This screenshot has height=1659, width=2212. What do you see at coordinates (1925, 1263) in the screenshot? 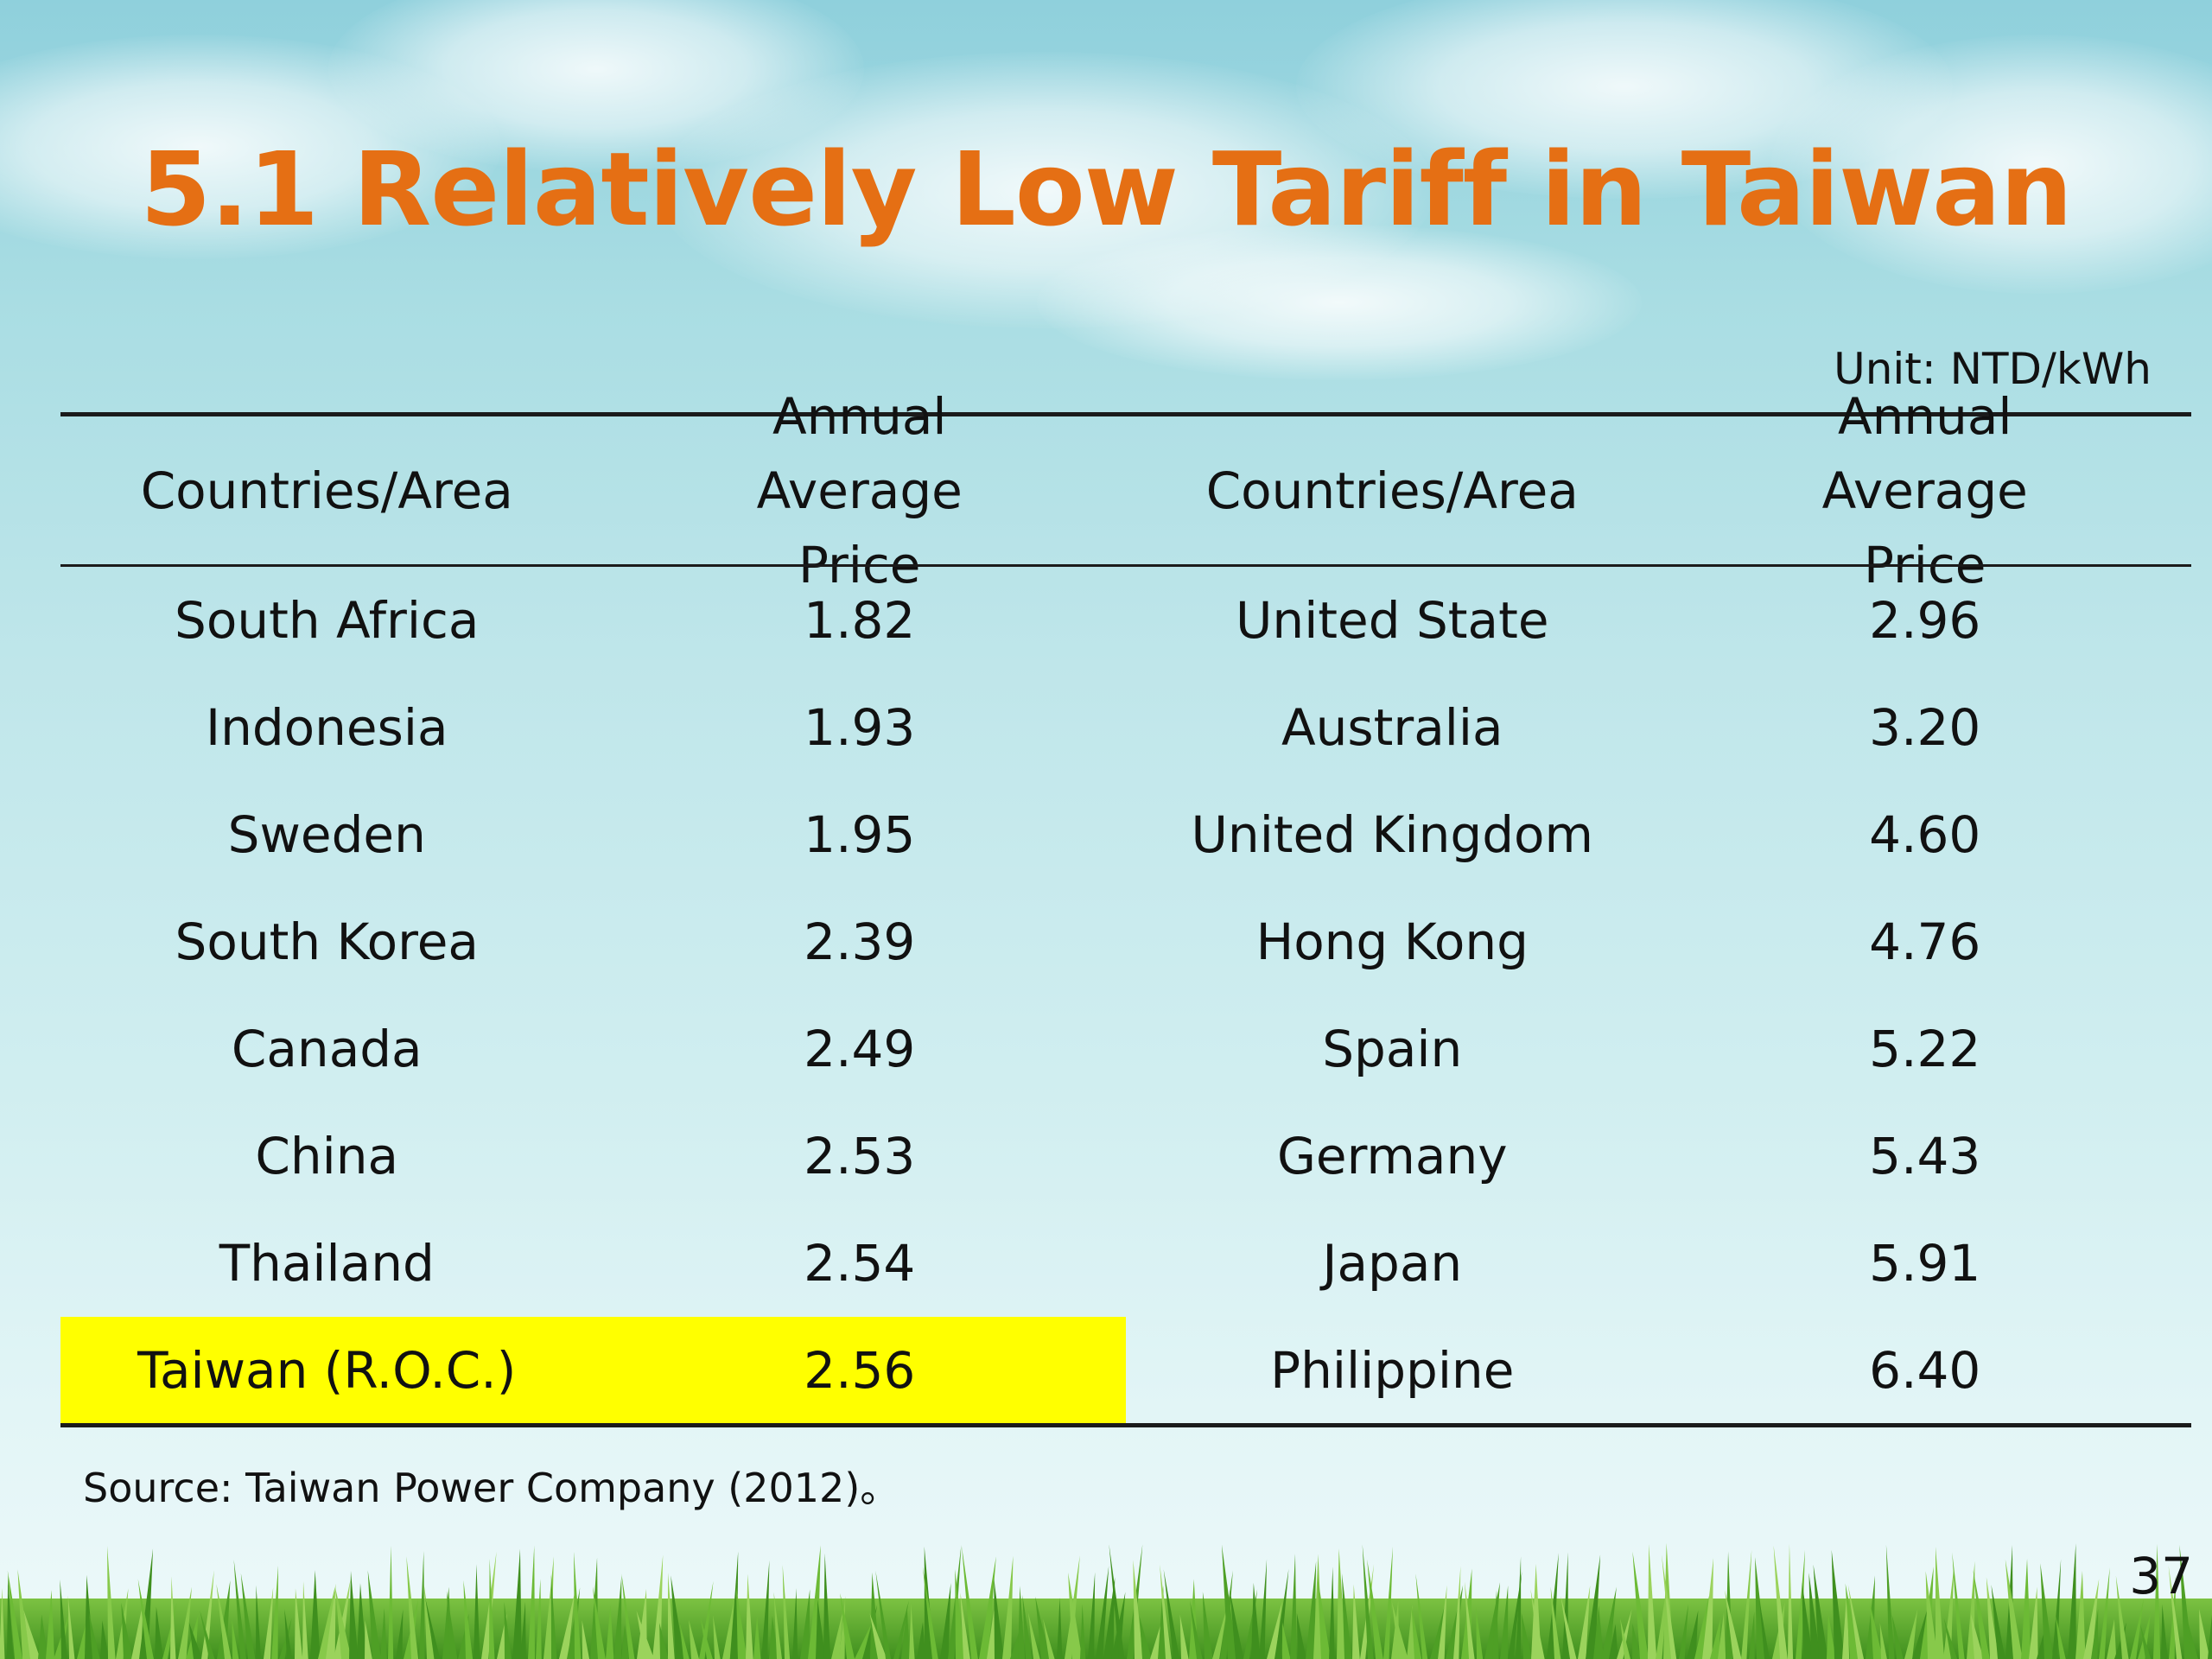
I see `price-cell: 5.91` at bounding box center [1925, 1263].